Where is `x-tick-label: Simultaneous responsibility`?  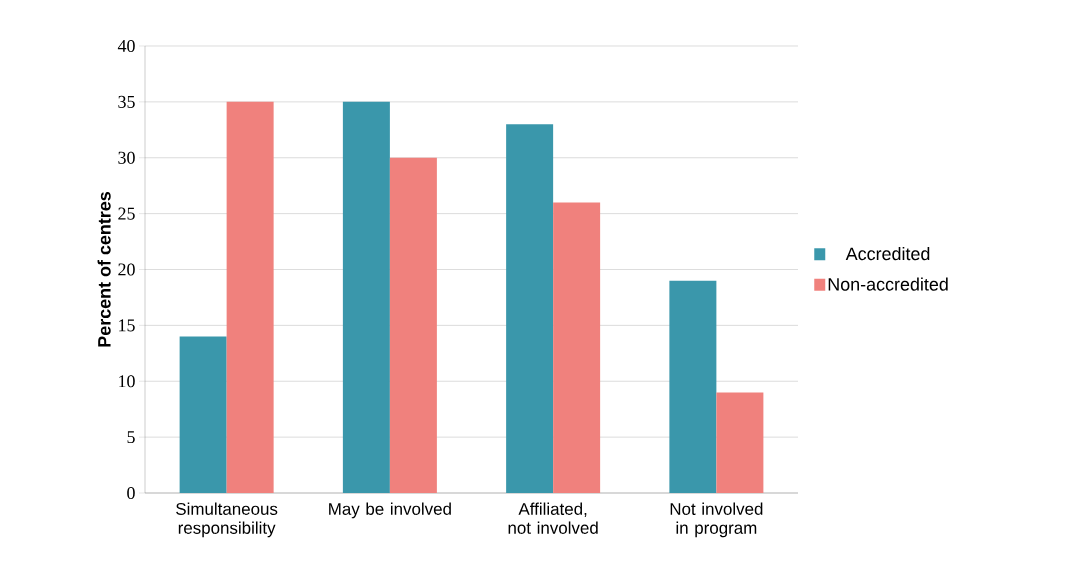
x-tick-label: Simultaneous responsibility is located at coordinates (227, 520).